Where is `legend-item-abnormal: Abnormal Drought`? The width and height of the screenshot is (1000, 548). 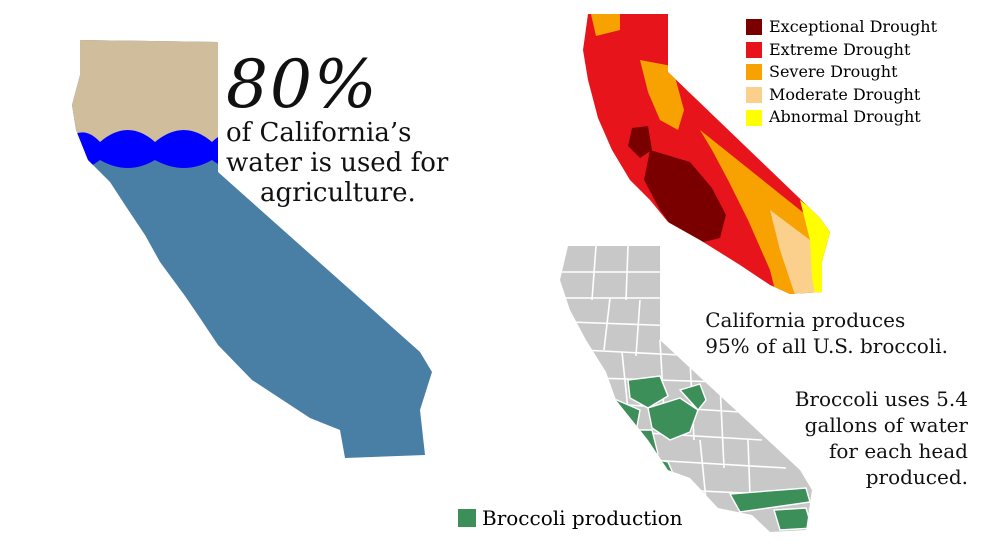
legend-item-abnormal: Abnormal Drought is located at coordinates (841, 117).